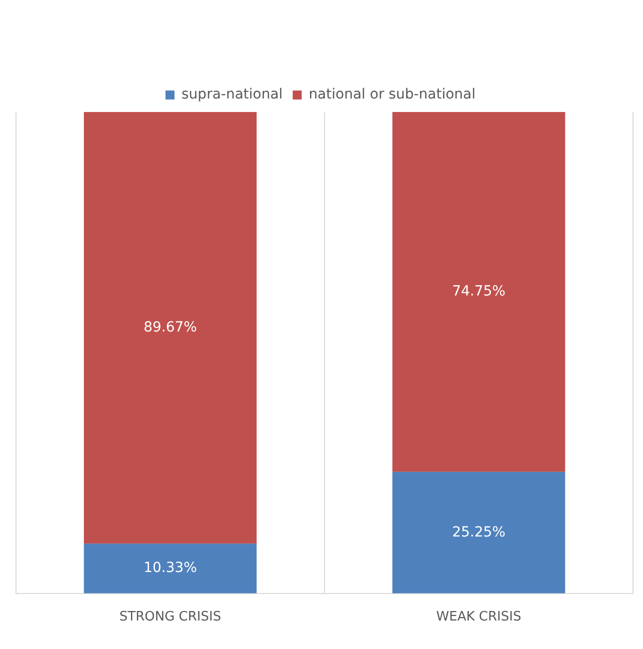  I want to click on x-tick-label: WEAK CRISIS, so click(479, 617).